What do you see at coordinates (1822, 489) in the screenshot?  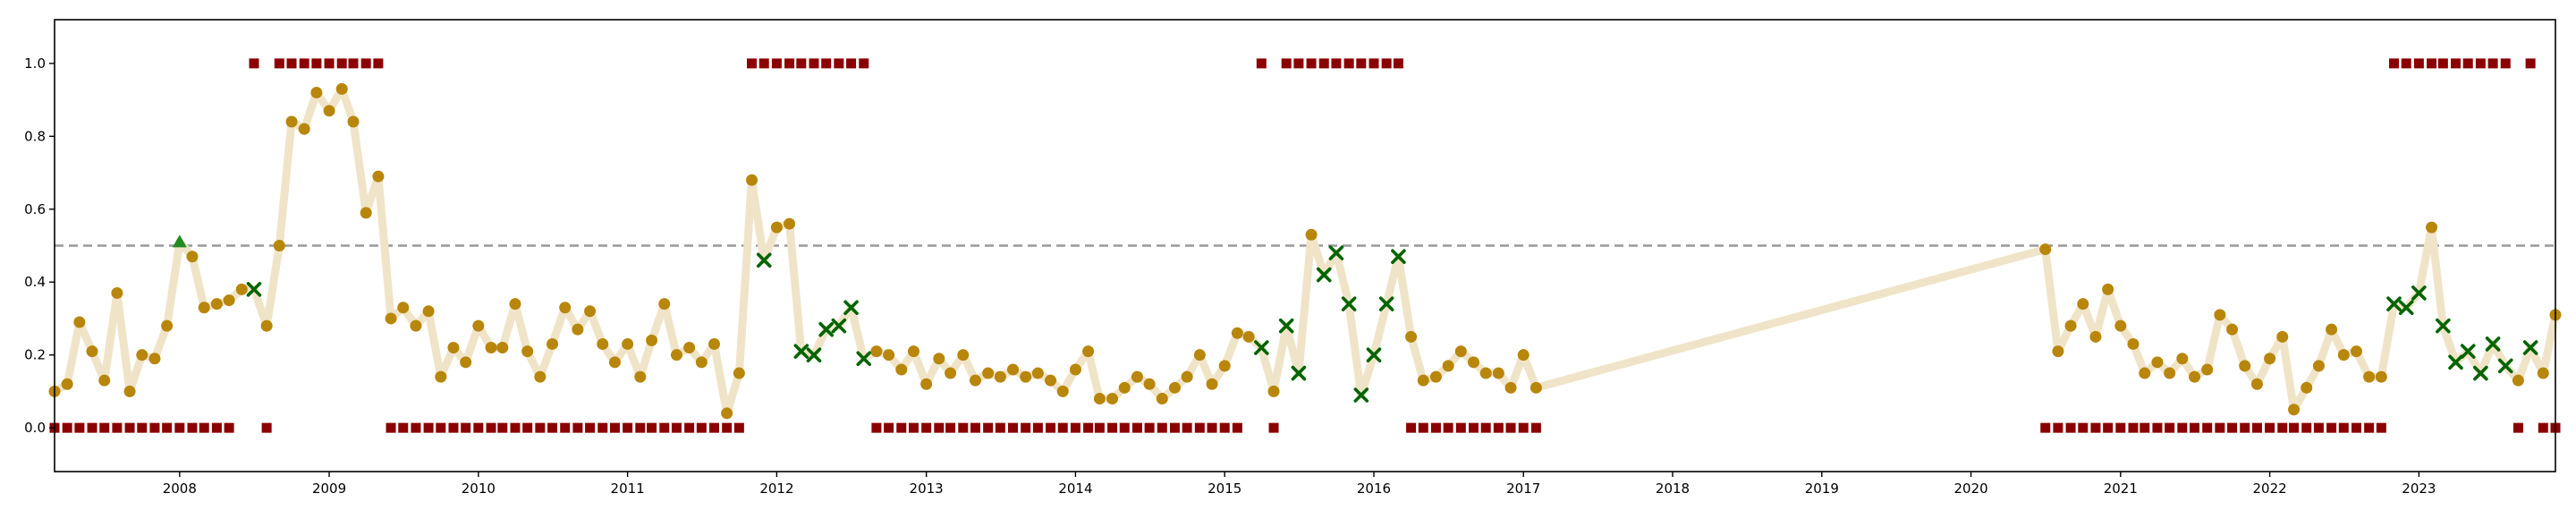 I see `x-tick-label: 2019` at bounding box center [1822, 489].